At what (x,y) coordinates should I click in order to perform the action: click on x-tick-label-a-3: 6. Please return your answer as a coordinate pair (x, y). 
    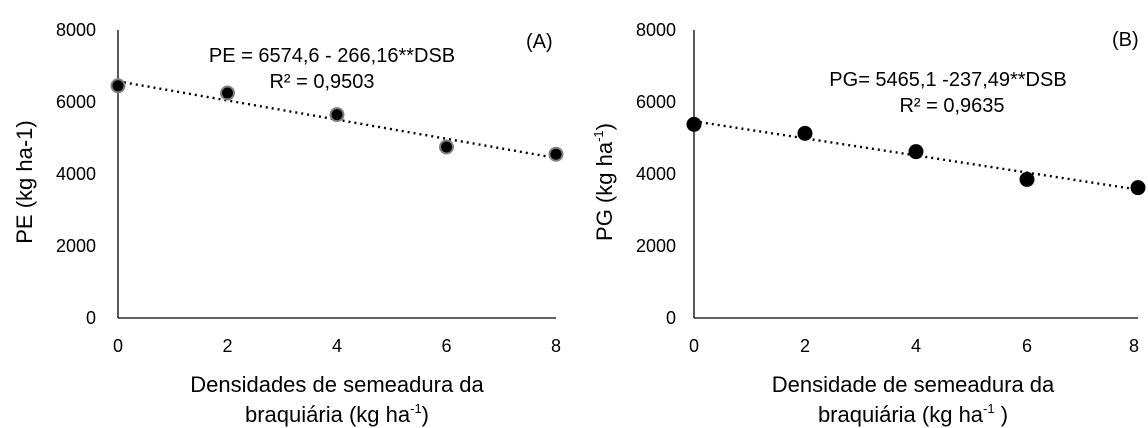
    Looking at the image, I should click on (446, 346).